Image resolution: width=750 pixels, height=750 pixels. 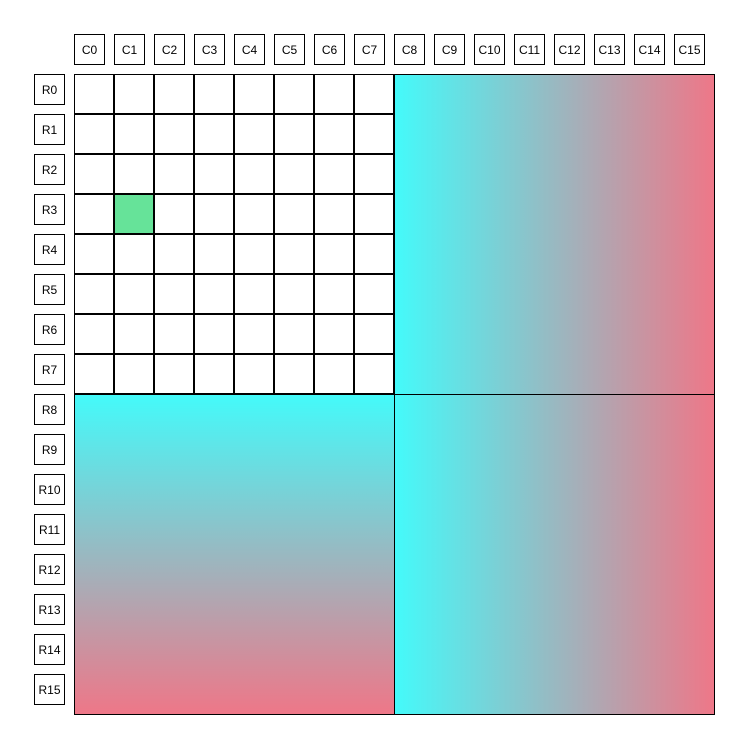 I want to click on column-header: C15, so click(x=689, y=49).